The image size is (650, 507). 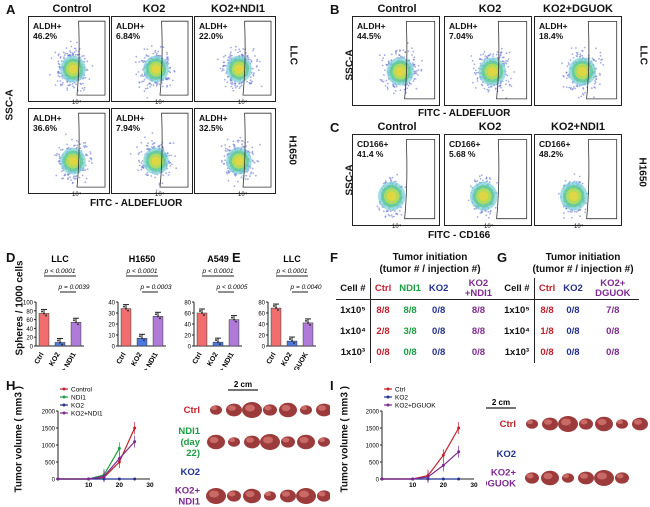 What do you see at coordinates (578, 127) in the screenshot?
I see `col-title: KO2+NDI1` at bounding box center [578, 127].